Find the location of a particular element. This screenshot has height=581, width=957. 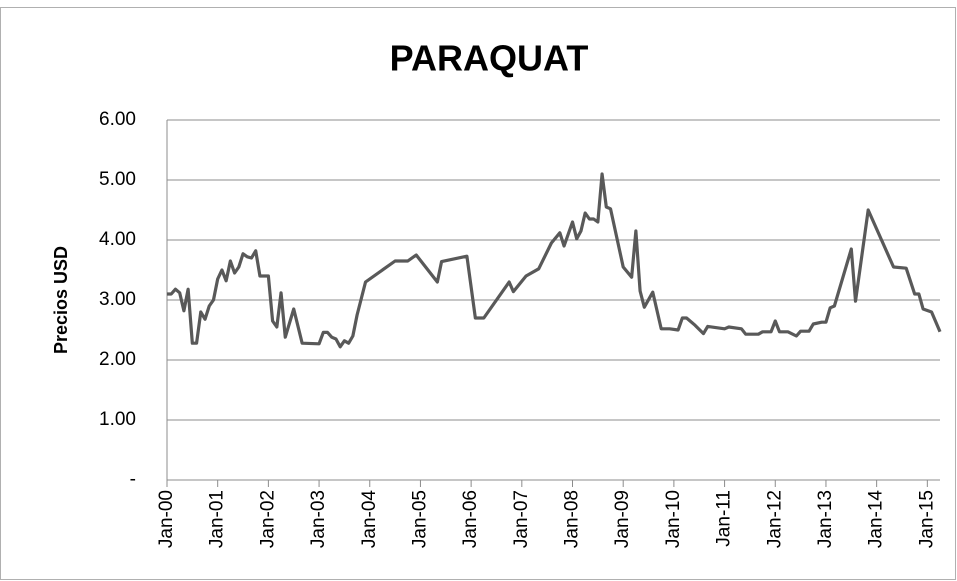

x-tick-label: Jan-10 is located at coordinates (673, 519).